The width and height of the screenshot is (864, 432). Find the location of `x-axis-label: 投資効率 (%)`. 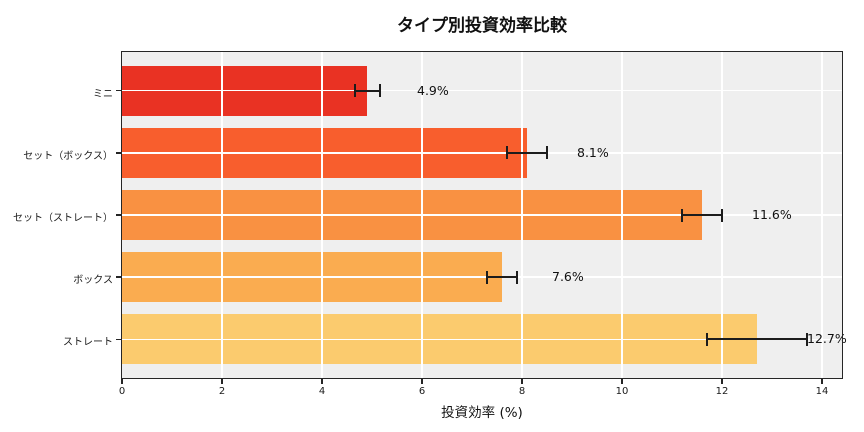

x-axis-label: 投資効率 (%) is located at coordinates (482, 413).